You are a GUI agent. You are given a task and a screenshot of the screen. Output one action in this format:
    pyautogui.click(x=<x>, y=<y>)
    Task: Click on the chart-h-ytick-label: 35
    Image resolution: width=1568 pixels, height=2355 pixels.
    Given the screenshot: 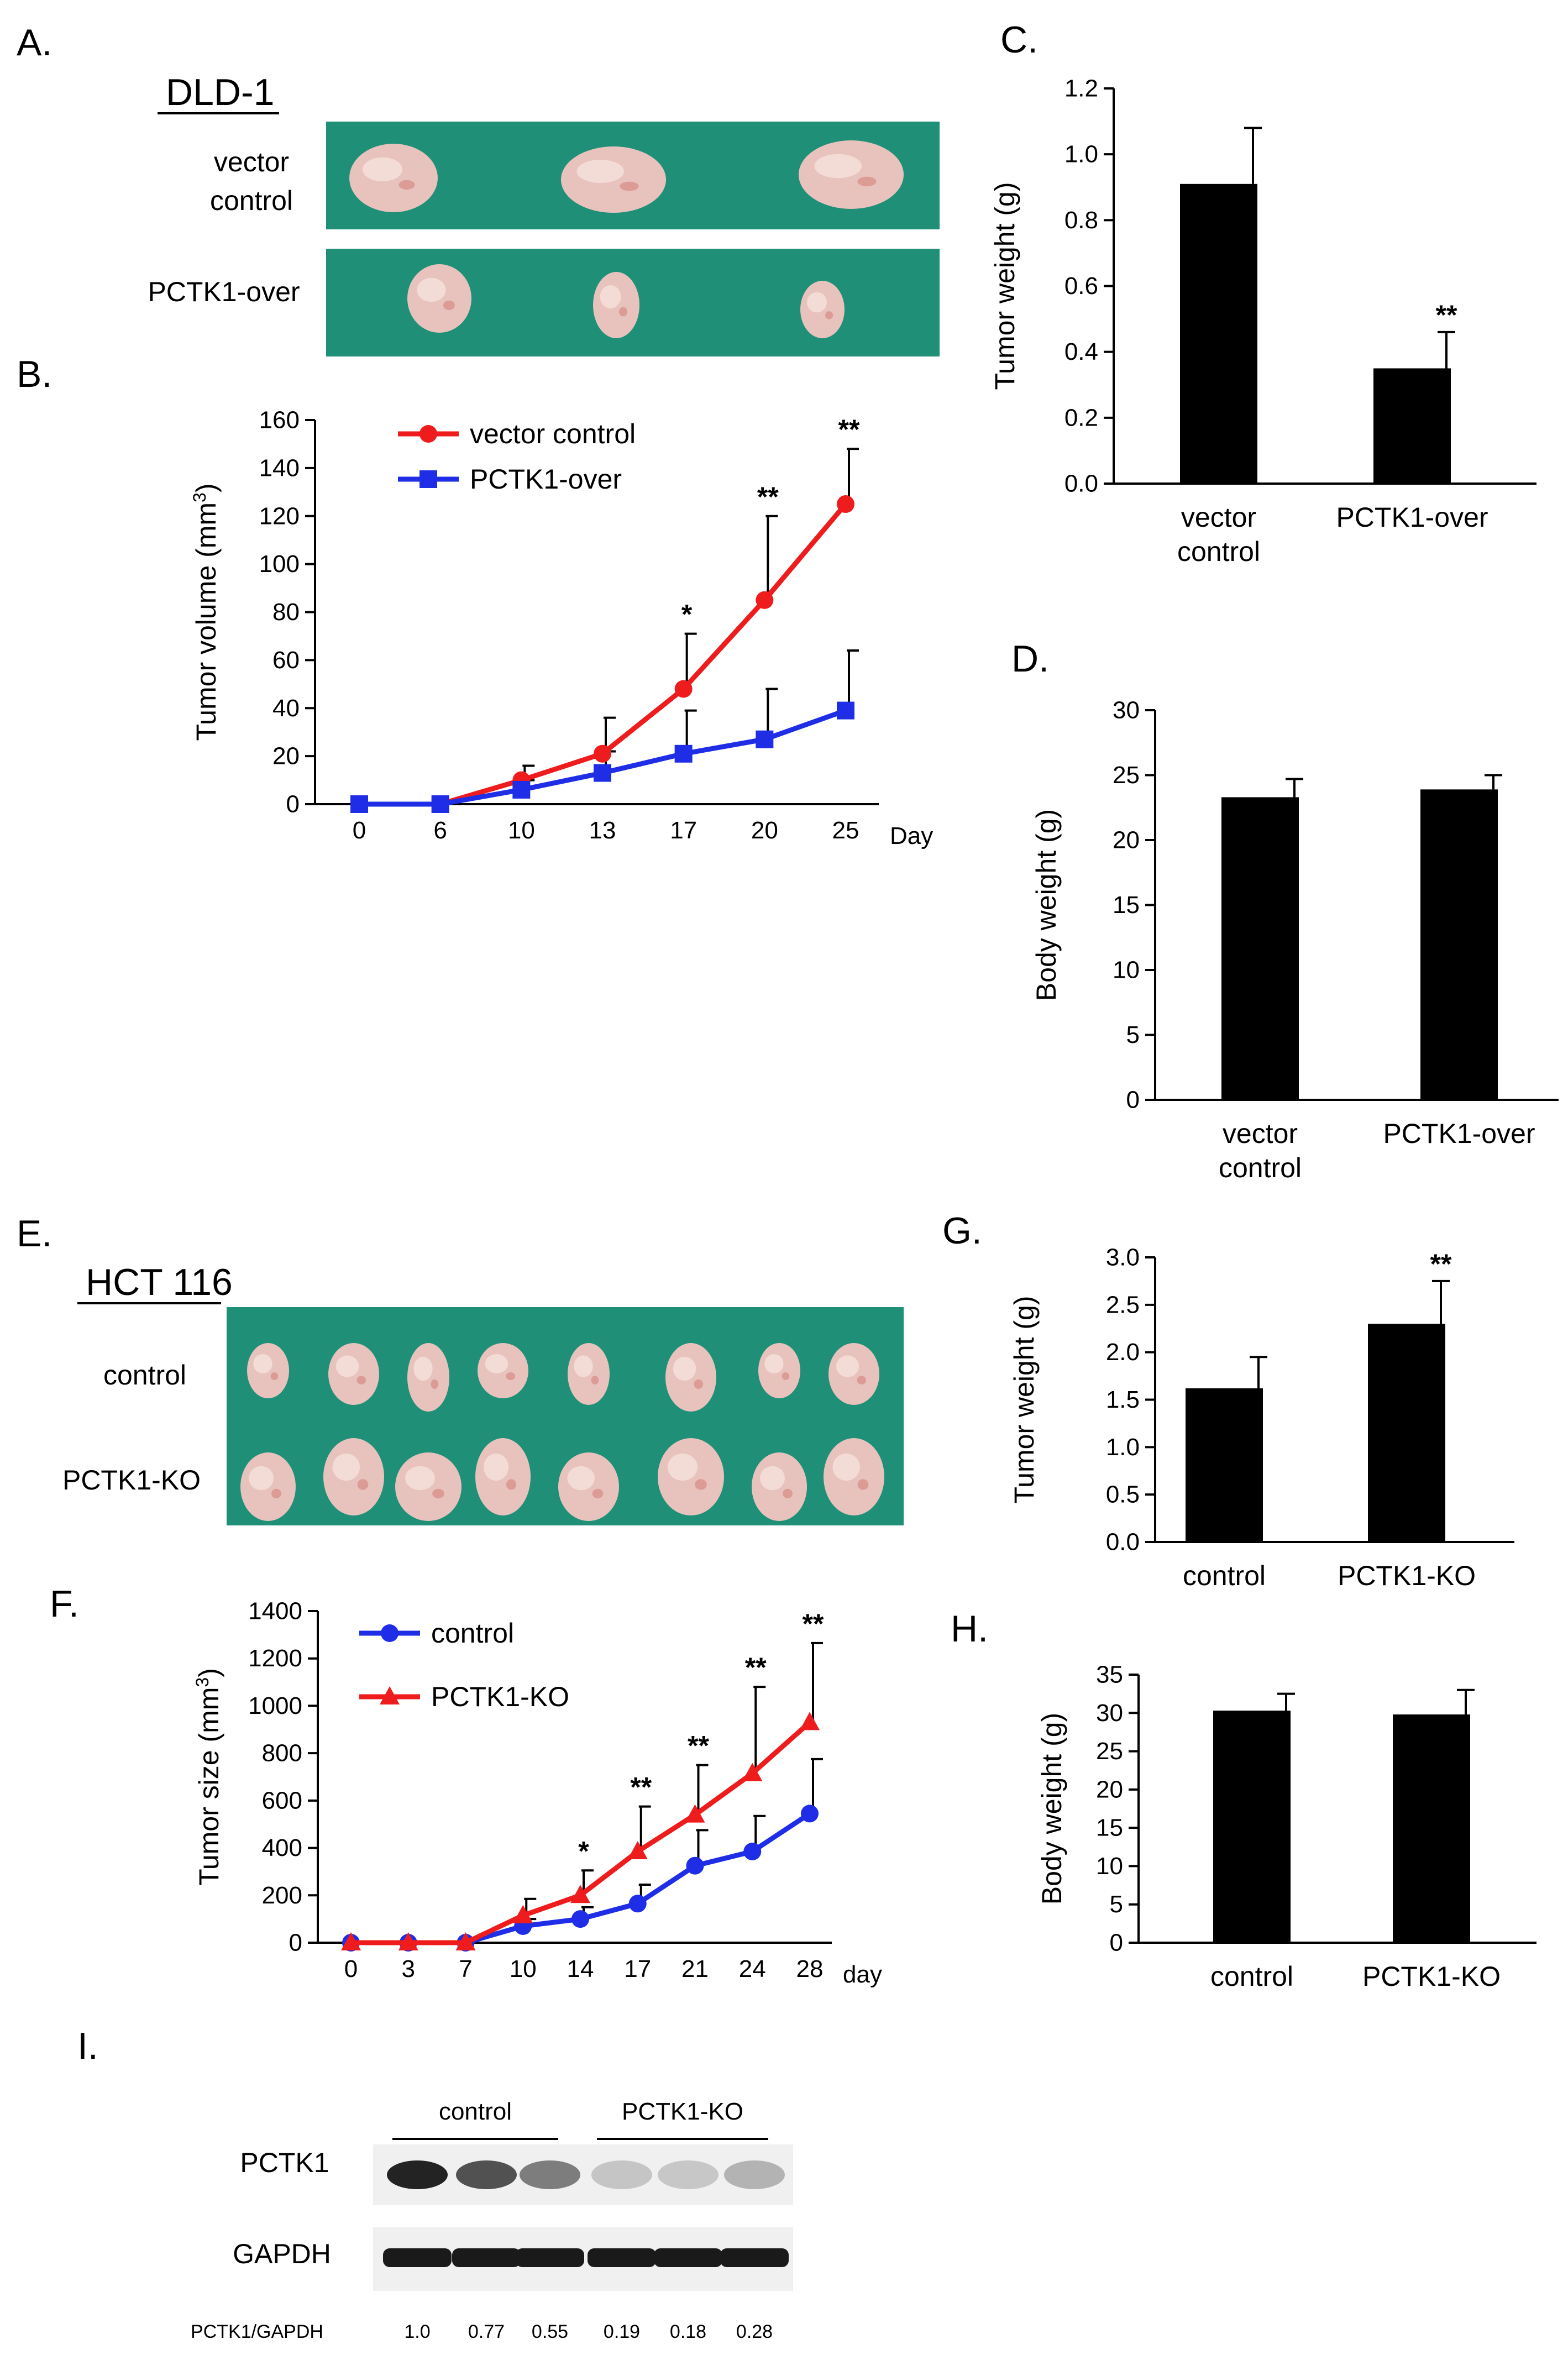 What is the action you would take?
    pyautogui.click(x=1109, y=1675)
    